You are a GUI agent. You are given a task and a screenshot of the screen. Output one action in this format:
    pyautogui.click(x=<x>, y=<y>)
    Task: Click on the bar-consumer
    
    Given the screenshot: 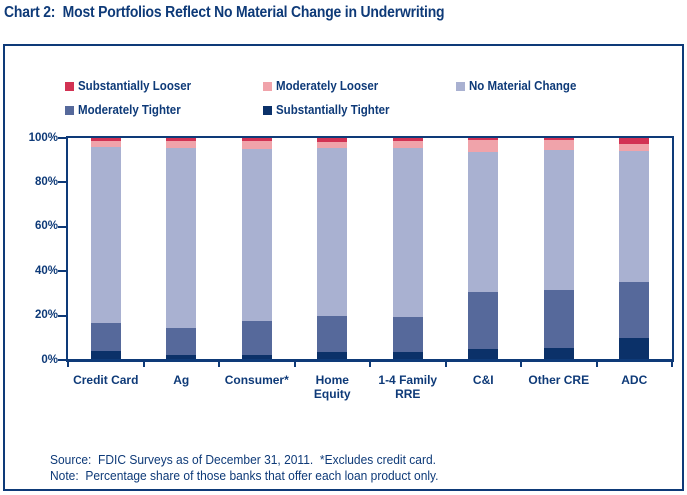 What is the action you would take?
    pyautogui.click(x=256, y=248)
    